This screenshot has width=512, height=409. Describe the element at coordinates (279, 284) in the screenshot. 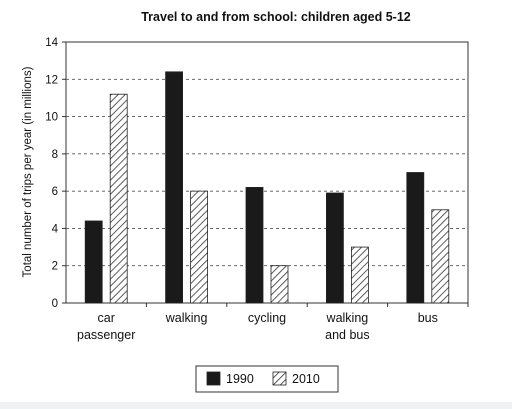

I see `bar-2010-cycling` at that location.